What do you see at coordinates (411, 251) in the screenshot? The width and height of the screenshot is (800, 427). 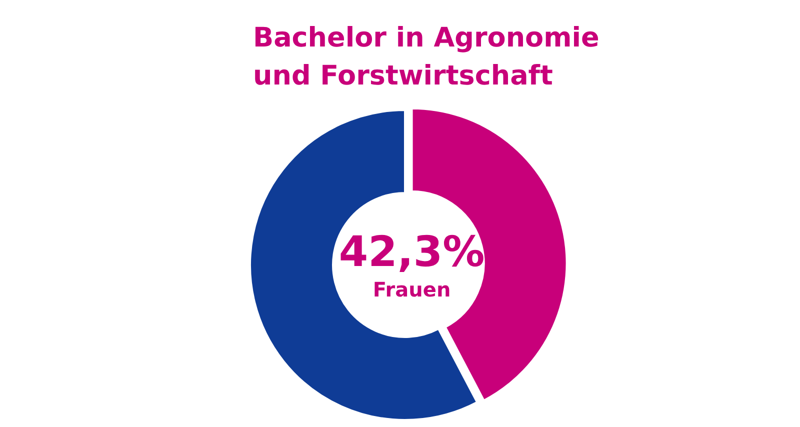 I see `data-label: 42,3%` at bounding box center [411, 251].